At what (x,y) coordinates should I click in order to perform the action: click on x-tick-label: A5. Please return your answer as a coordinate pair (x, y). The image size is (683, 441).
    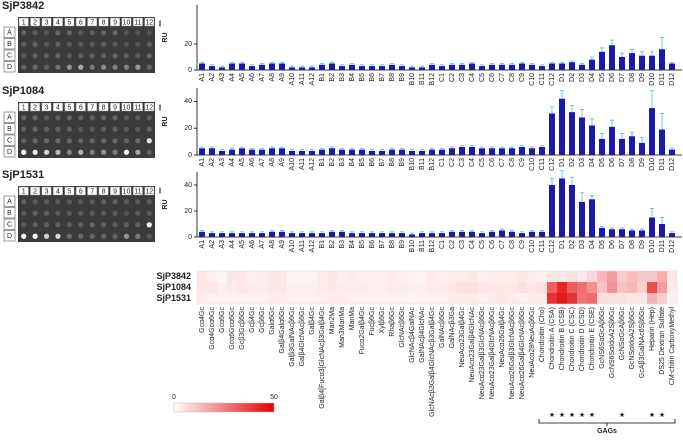
    Looking at the image, I should click on (242, 77).